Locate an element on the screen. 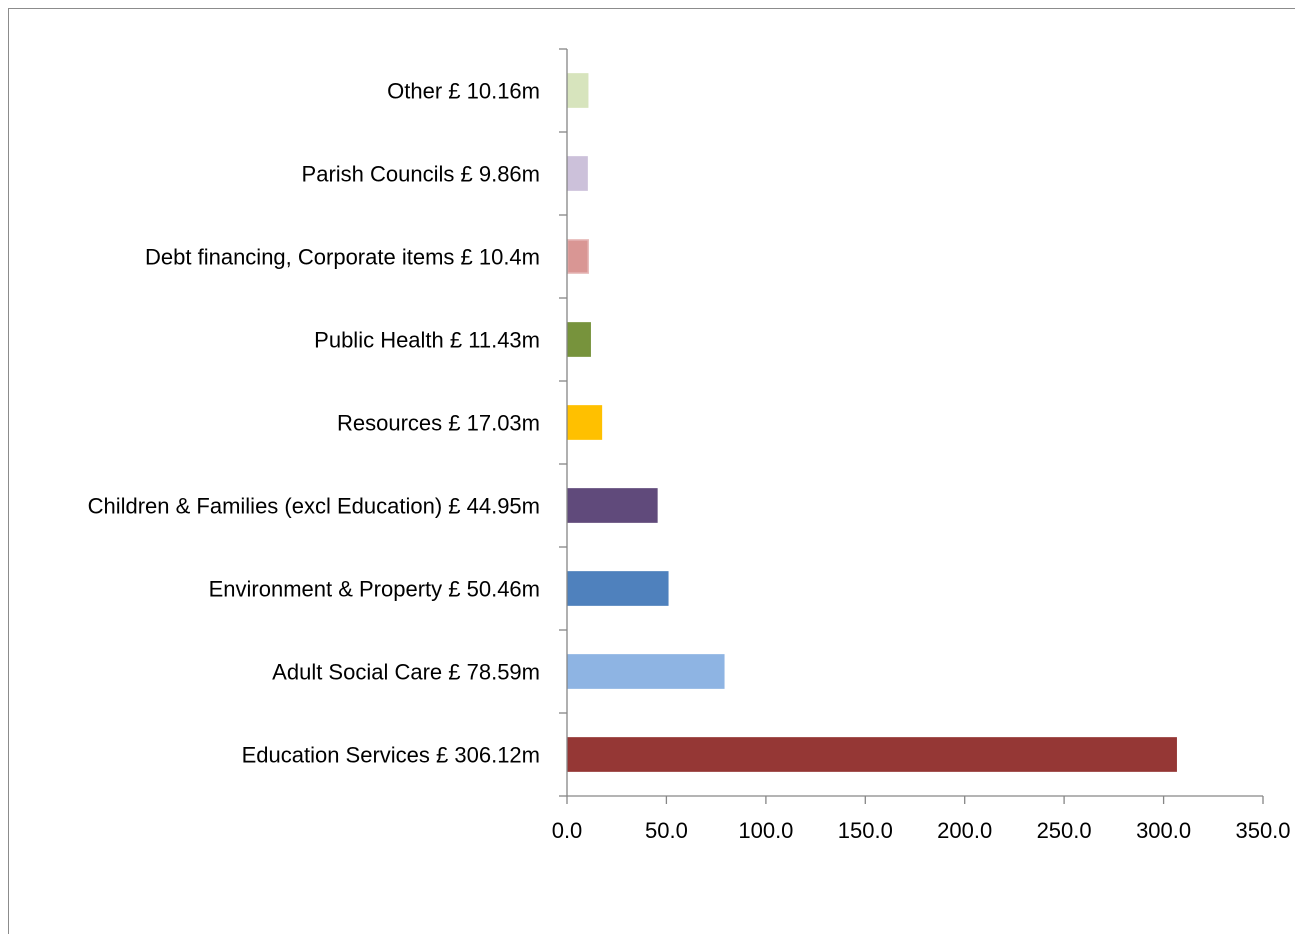 Image resolution: width=1296 pixels, height=935 pixels. x-tick-label: 150.0 is located at coordinates (865, 830).